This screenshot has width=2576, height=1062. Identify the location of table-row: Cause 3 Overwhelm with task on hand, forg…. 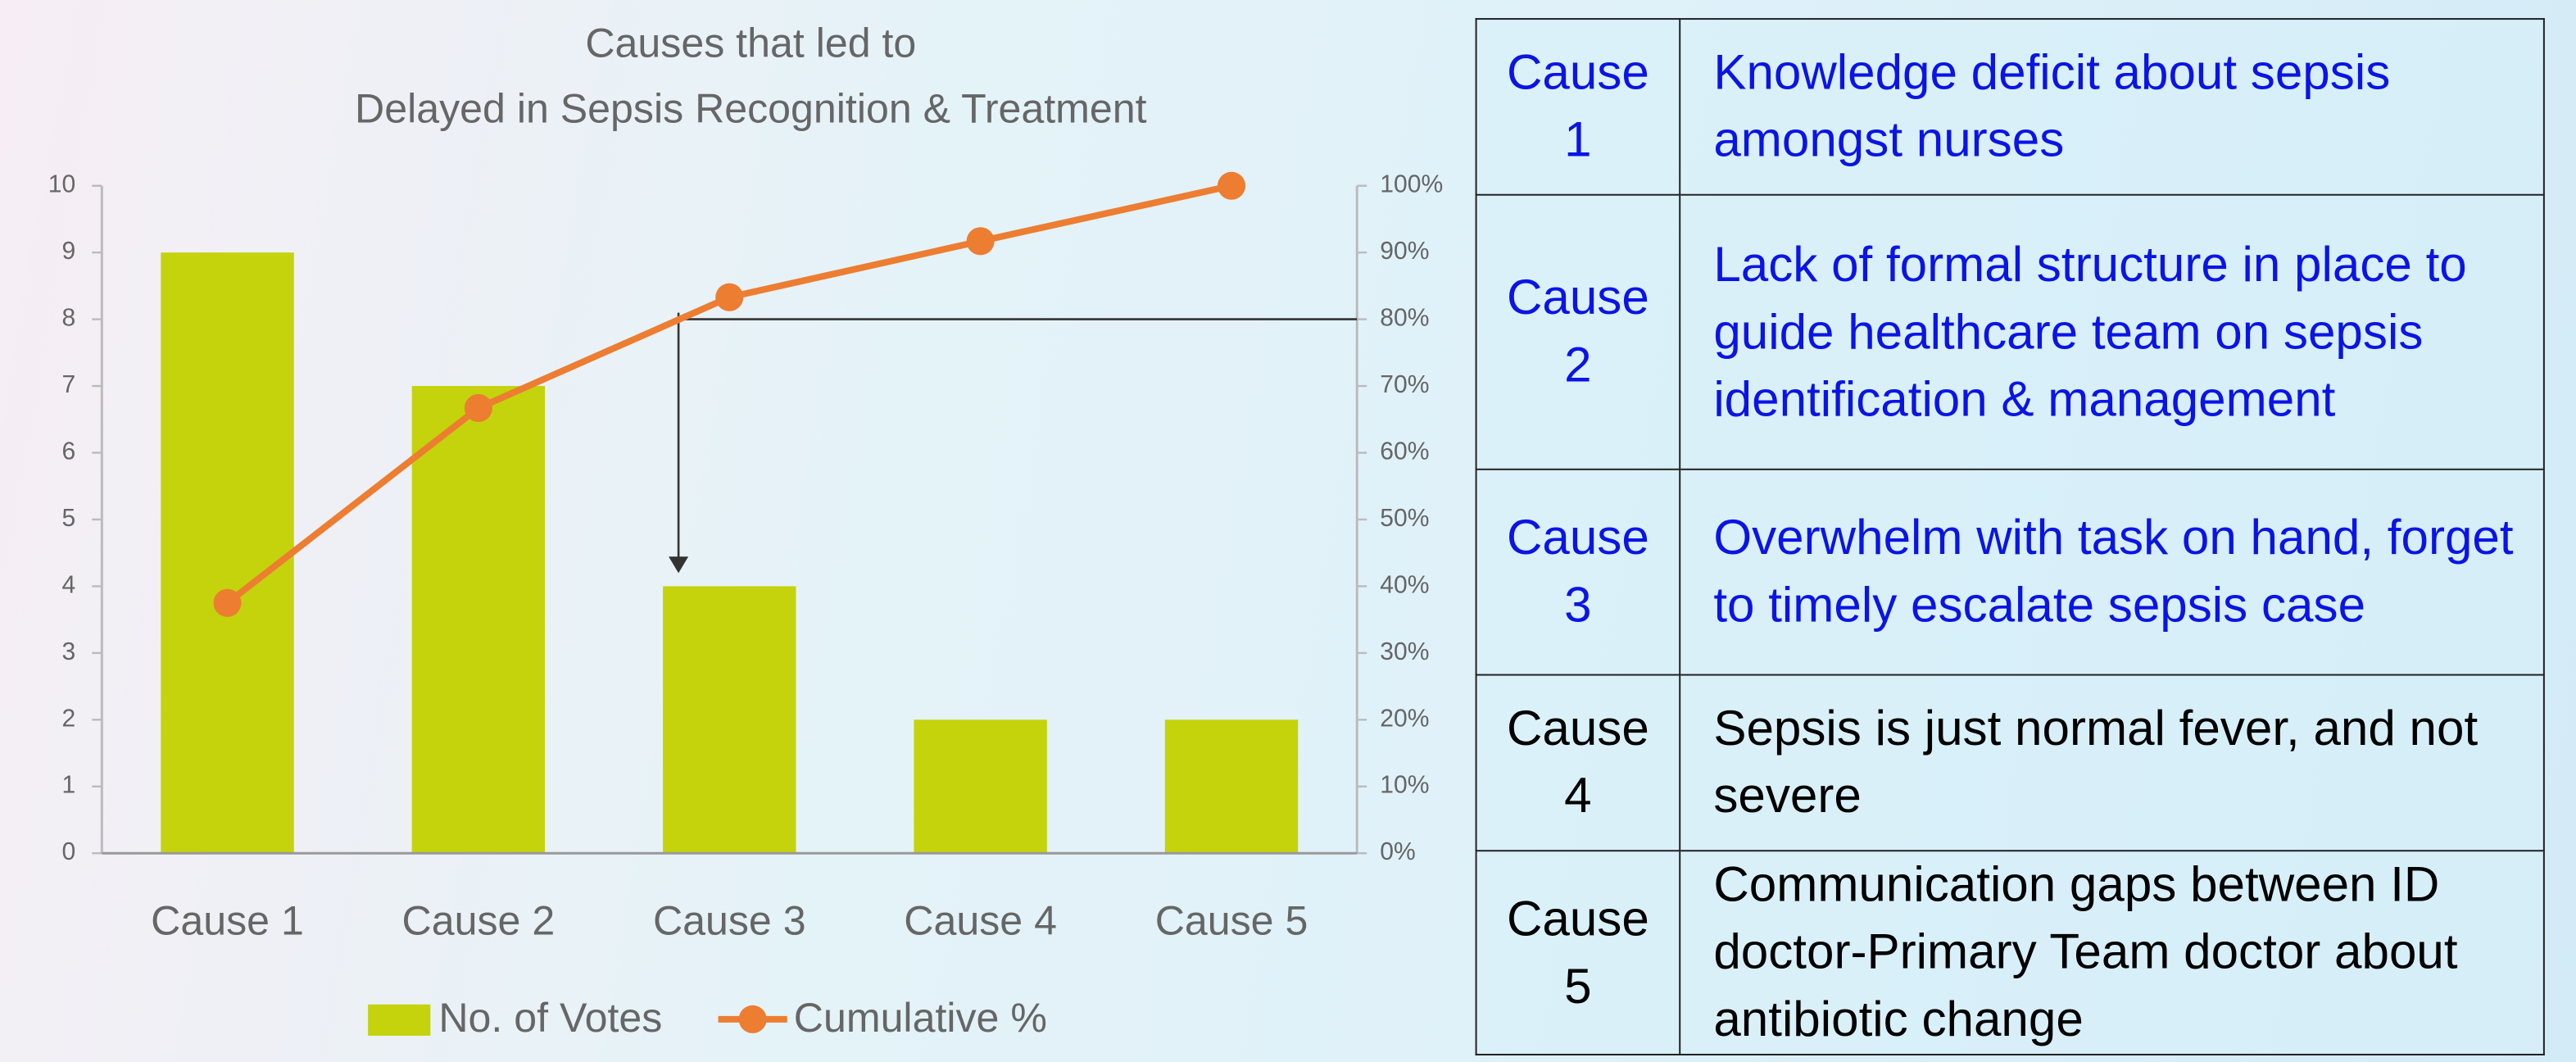
(2010, 572).